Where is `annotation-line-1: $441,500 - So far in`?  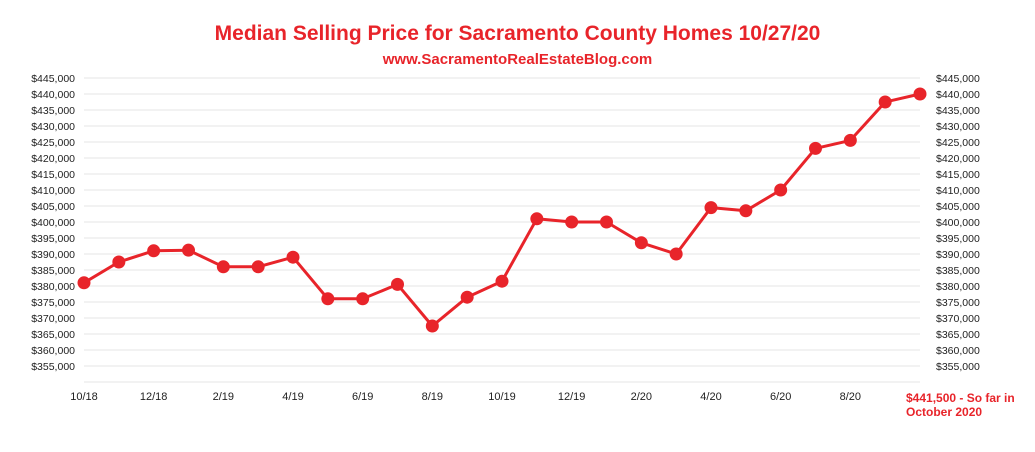
annotation-line-1: $441,500 - So far in is located at coordinates (960, 398).